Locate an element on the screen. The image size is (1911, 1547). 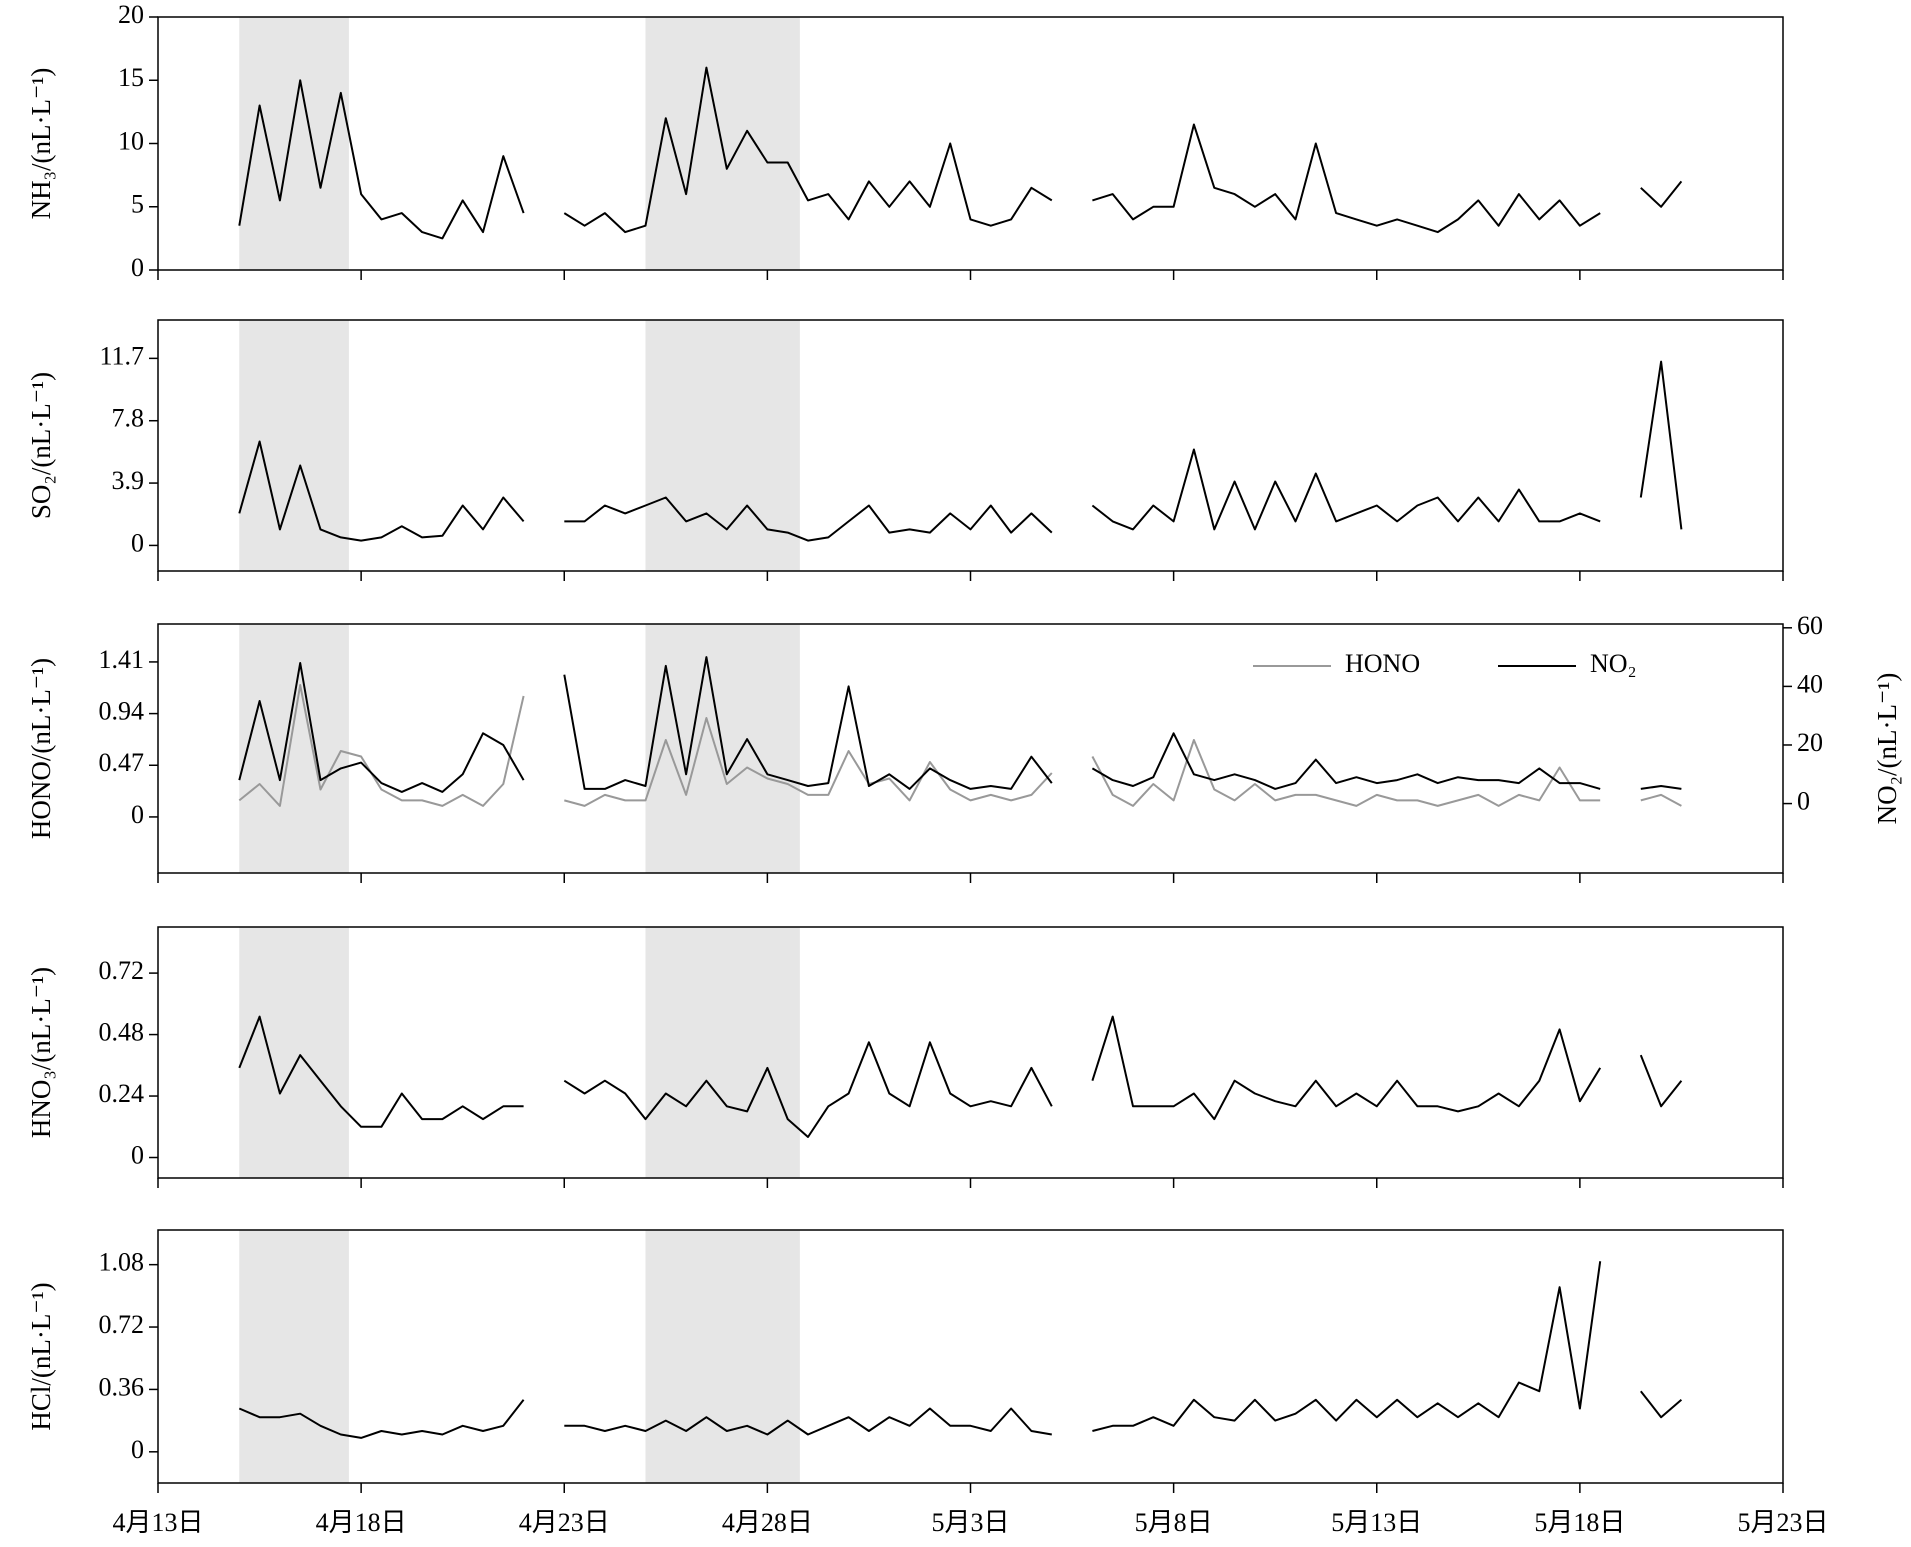
legend-label: NO₂ is located at coordinates (1613, 663).